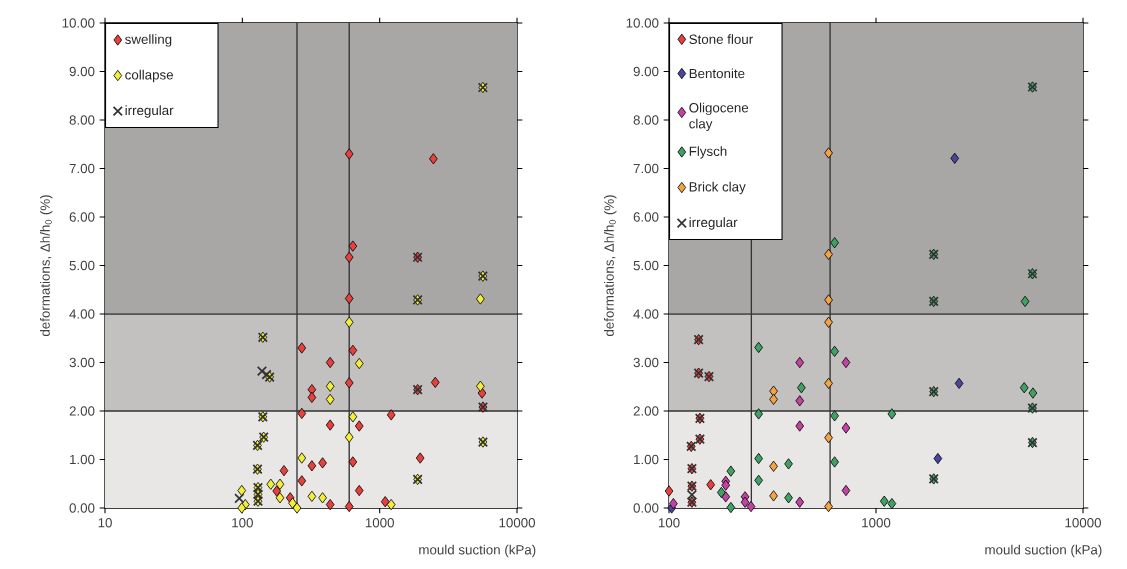 This screenshot has height=569, width=1127. Describe the element at coordinates (708, 152) in the screenshot. I see `legend-label: Flysch` at that location.